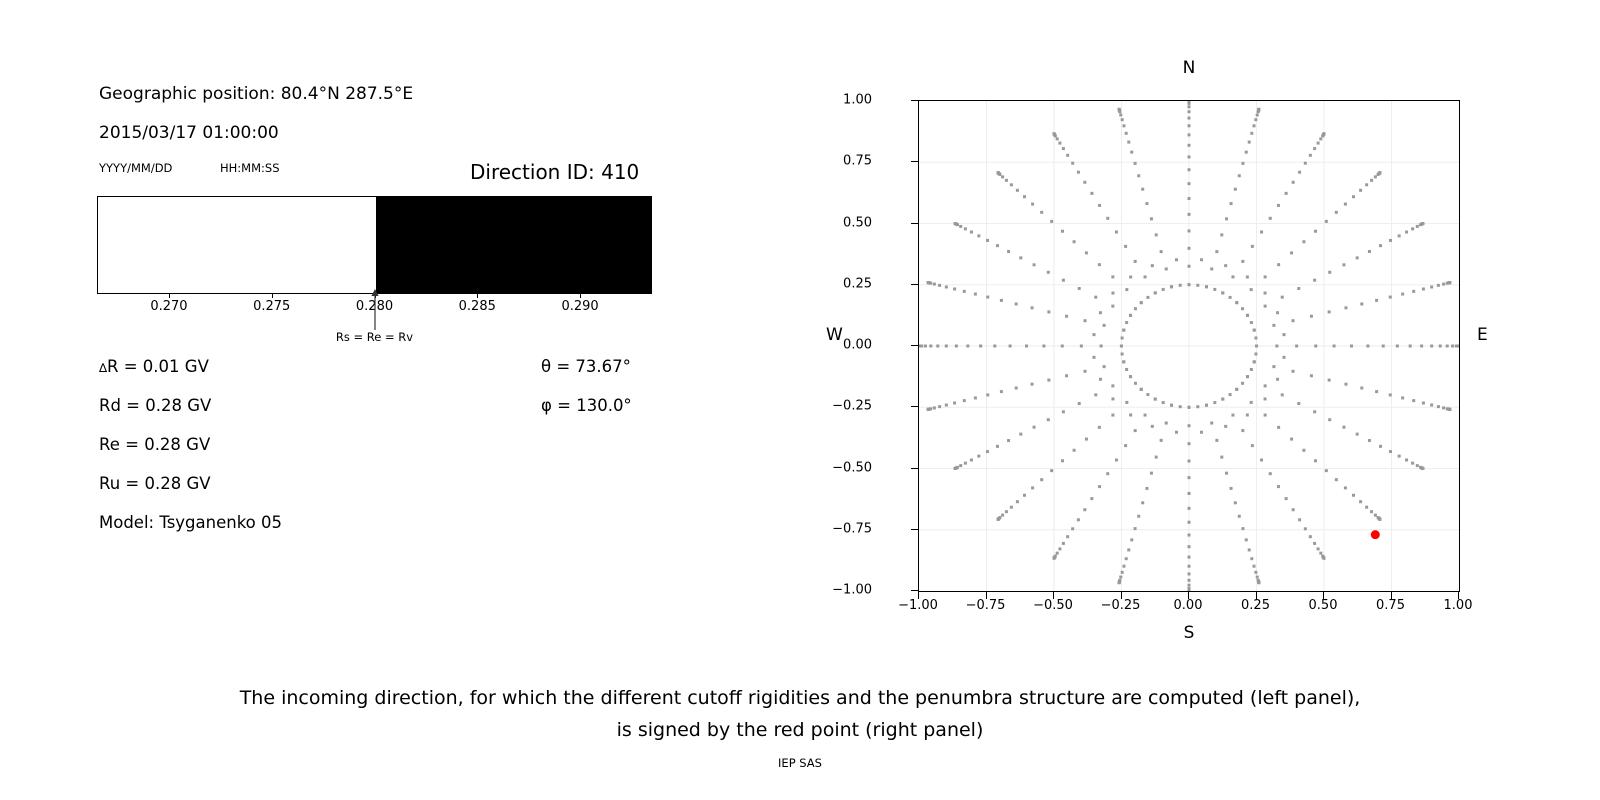 Image resolution: width=1600 pixels, height=800 pixels. Describe the element at coordinates (852, 406) in the screenshot. I see `y-axis-tick-label: −0.25` at that location.